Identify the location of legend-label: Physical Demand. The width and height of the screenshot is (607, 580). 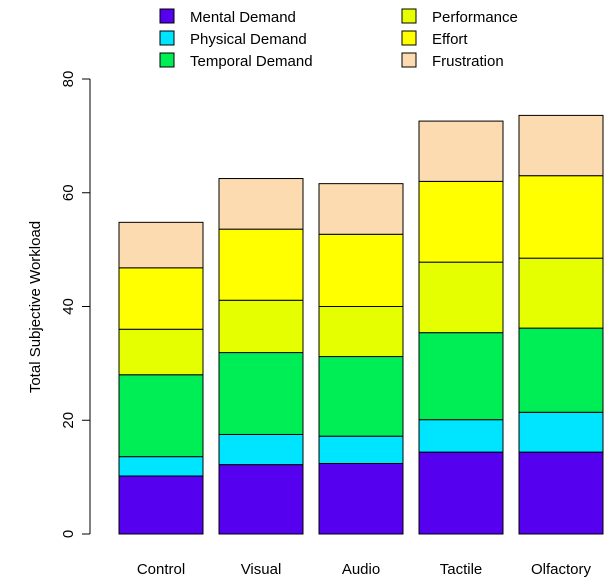
(248, 39).